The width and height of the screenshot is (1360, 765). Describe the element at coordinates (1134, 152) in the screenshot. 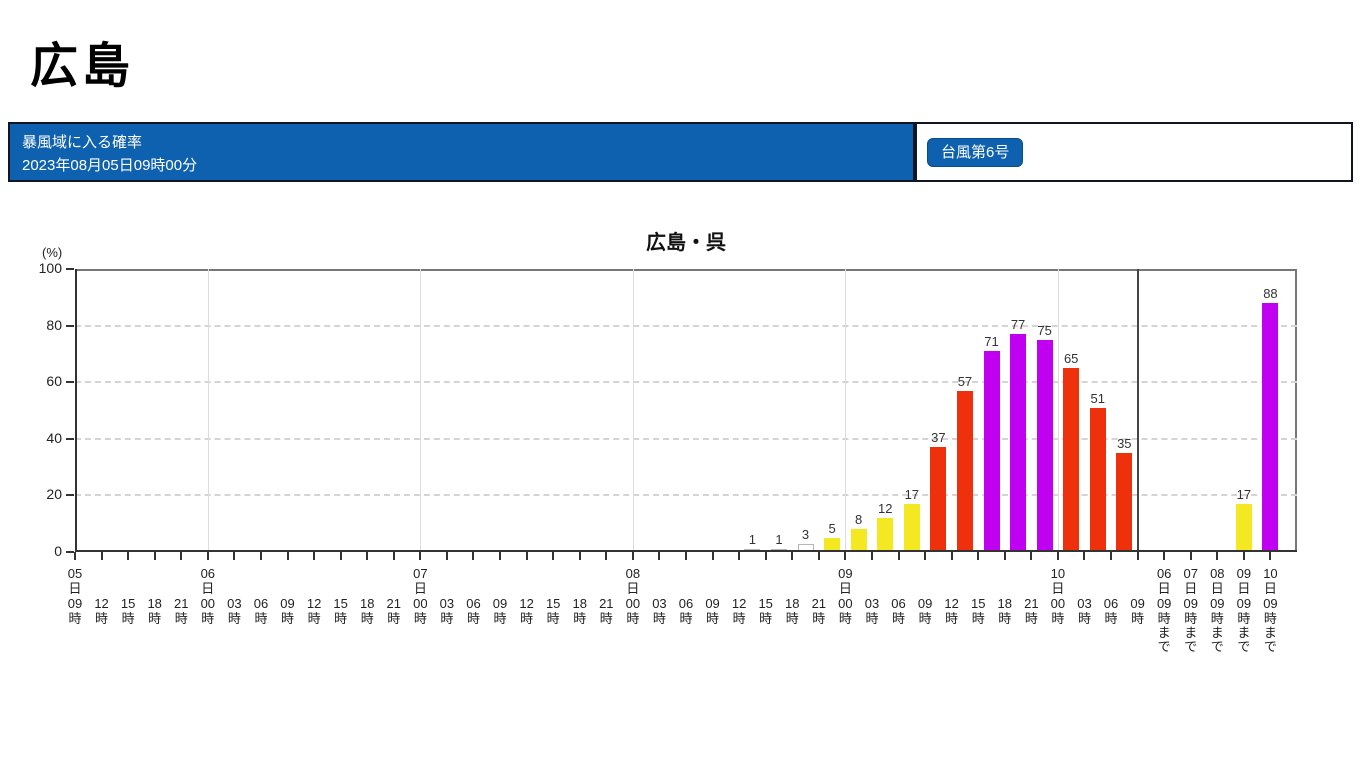

I see `typhoon-tab-bar: 台風第6号` at that location.